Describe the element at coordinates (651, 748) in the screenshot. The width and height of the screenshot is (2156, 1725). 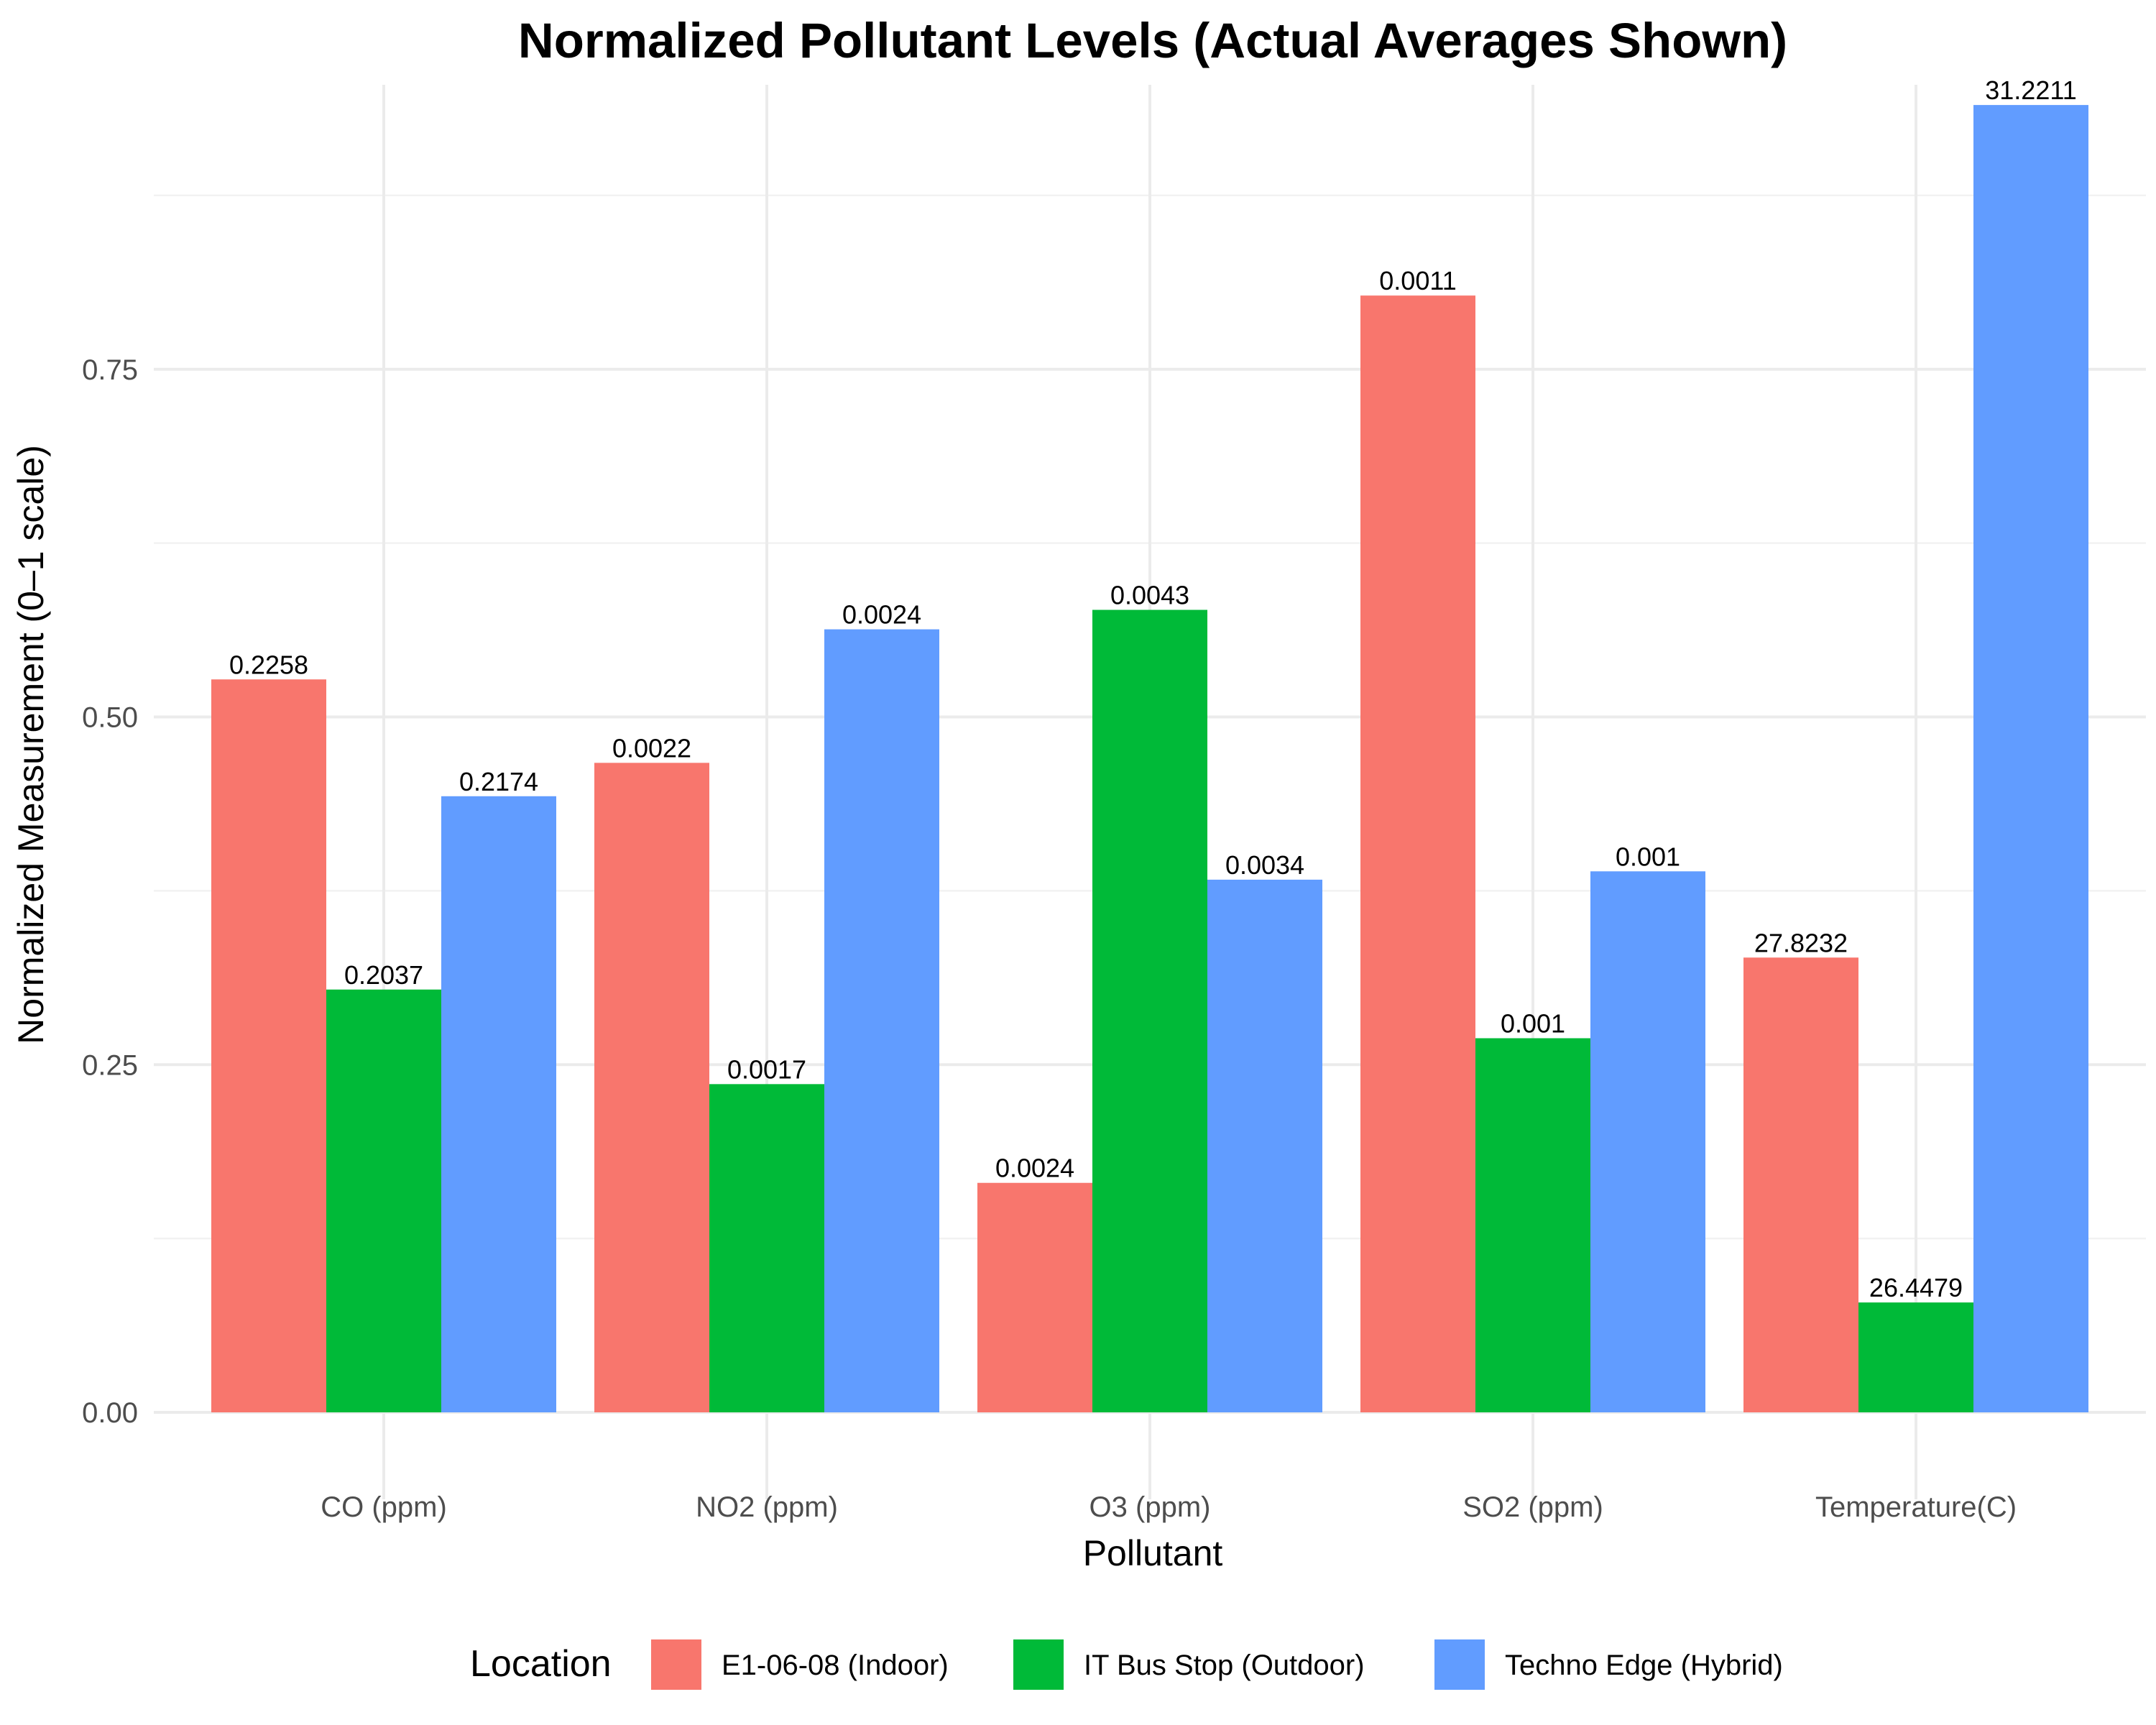
I see `bar-value-label: 0.0022` at that location.